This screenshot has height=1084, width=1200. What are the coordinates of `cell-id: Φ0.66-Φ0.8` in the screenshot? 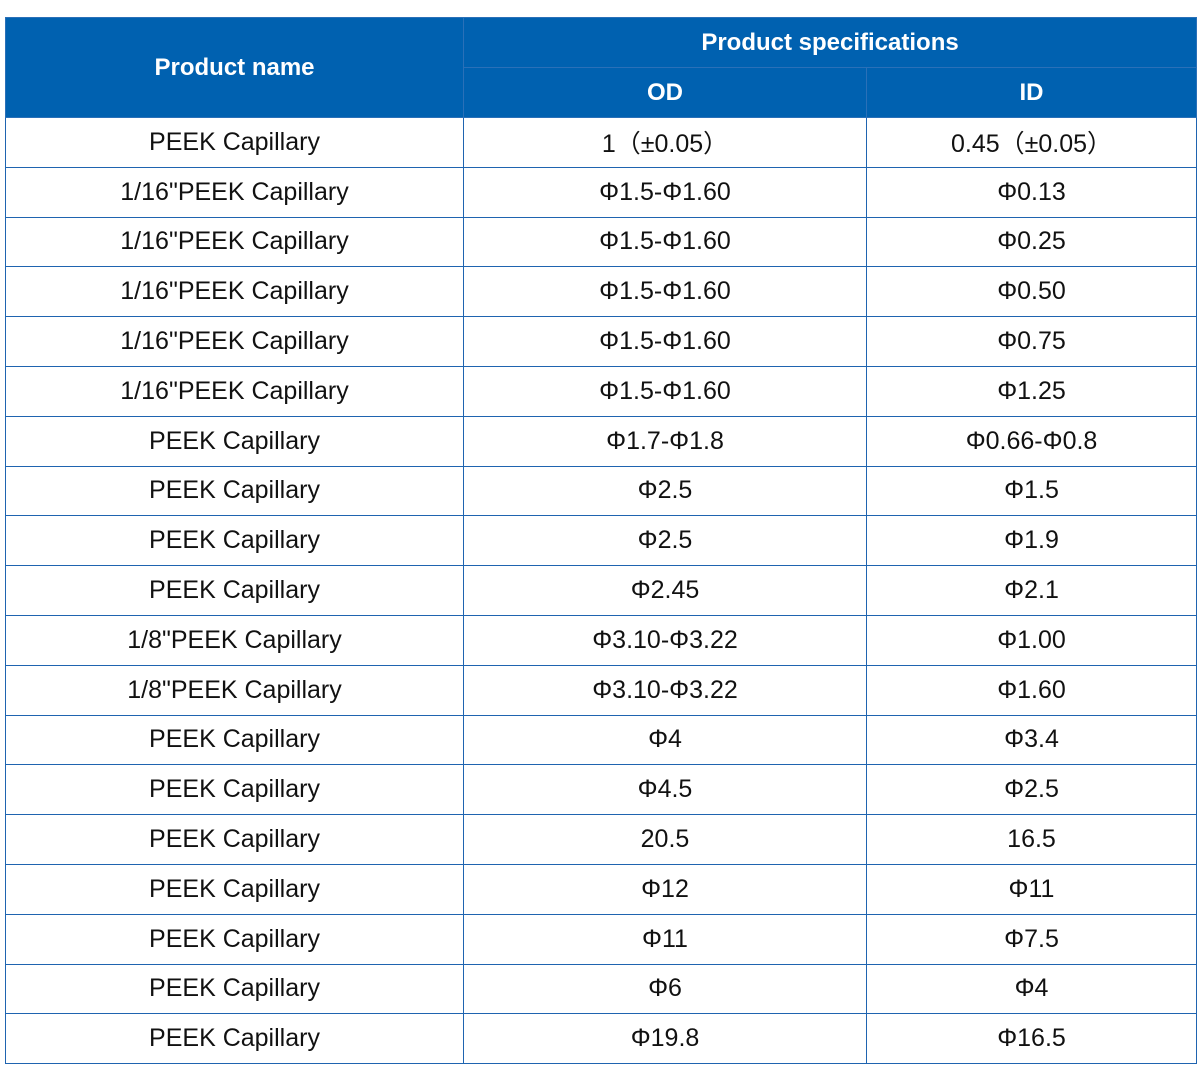 It's located at (1031, 441).